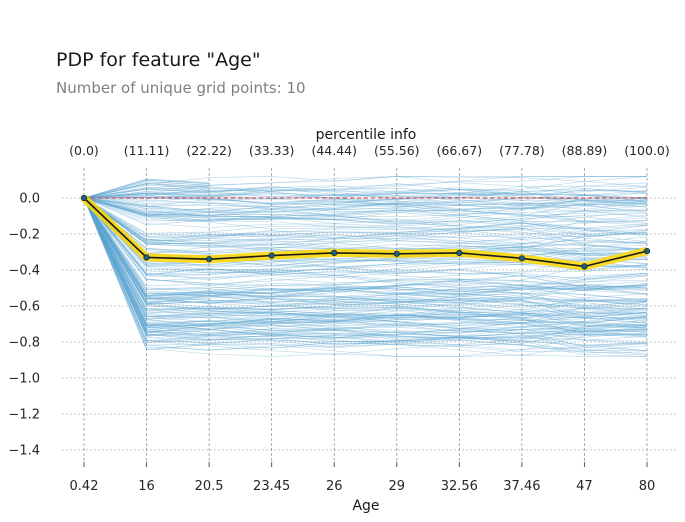  What do you see at coordinates (522, 150) in the screenshot?
I see `percentile-tick-label: (77.78)` at bounding box center [522, 150].